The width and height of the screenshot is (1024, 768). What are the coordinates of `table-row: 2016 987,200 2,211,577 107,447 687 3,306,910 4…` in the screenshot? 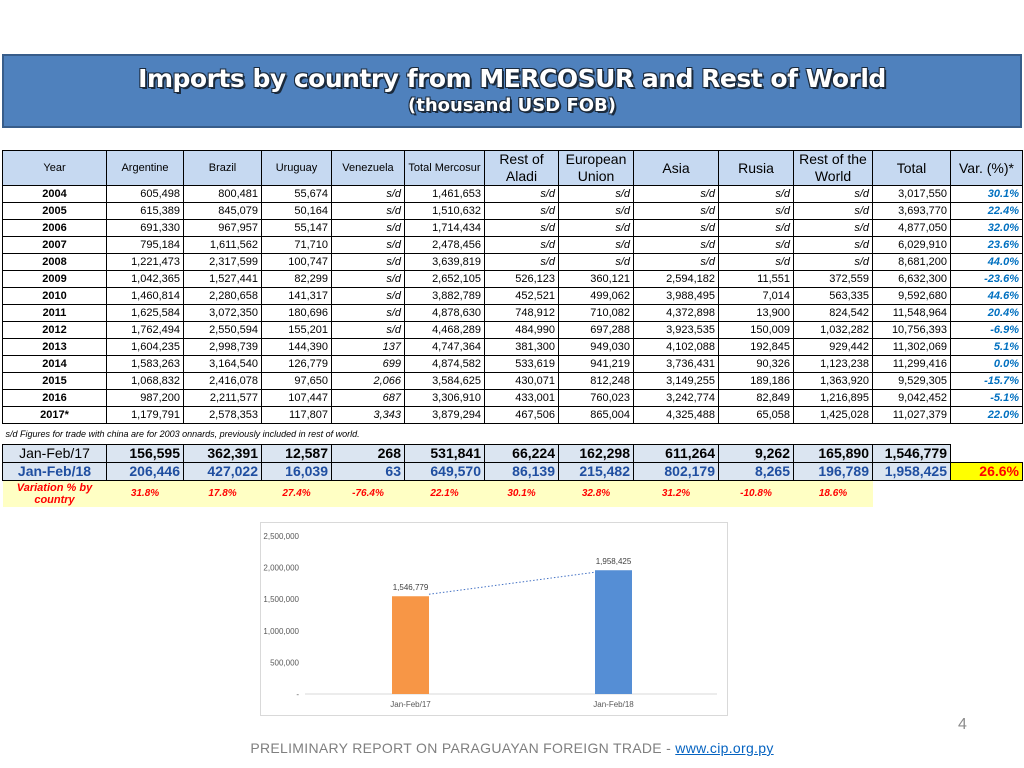 It's located at (512, 398).